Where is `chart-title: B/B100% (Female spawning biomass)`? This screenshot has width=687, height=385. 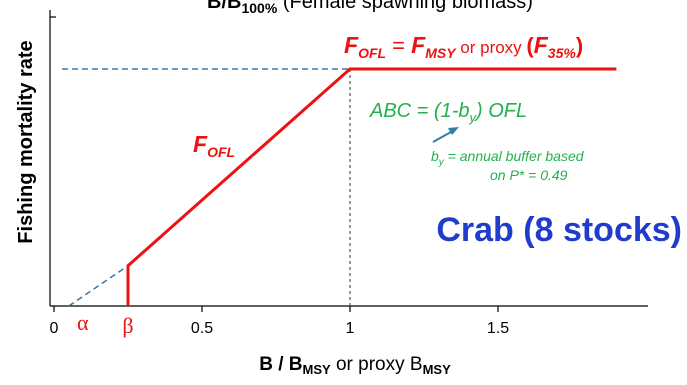
chart-title: B/B100% (Female spawning biomass) is located at coordinates (370, 8).